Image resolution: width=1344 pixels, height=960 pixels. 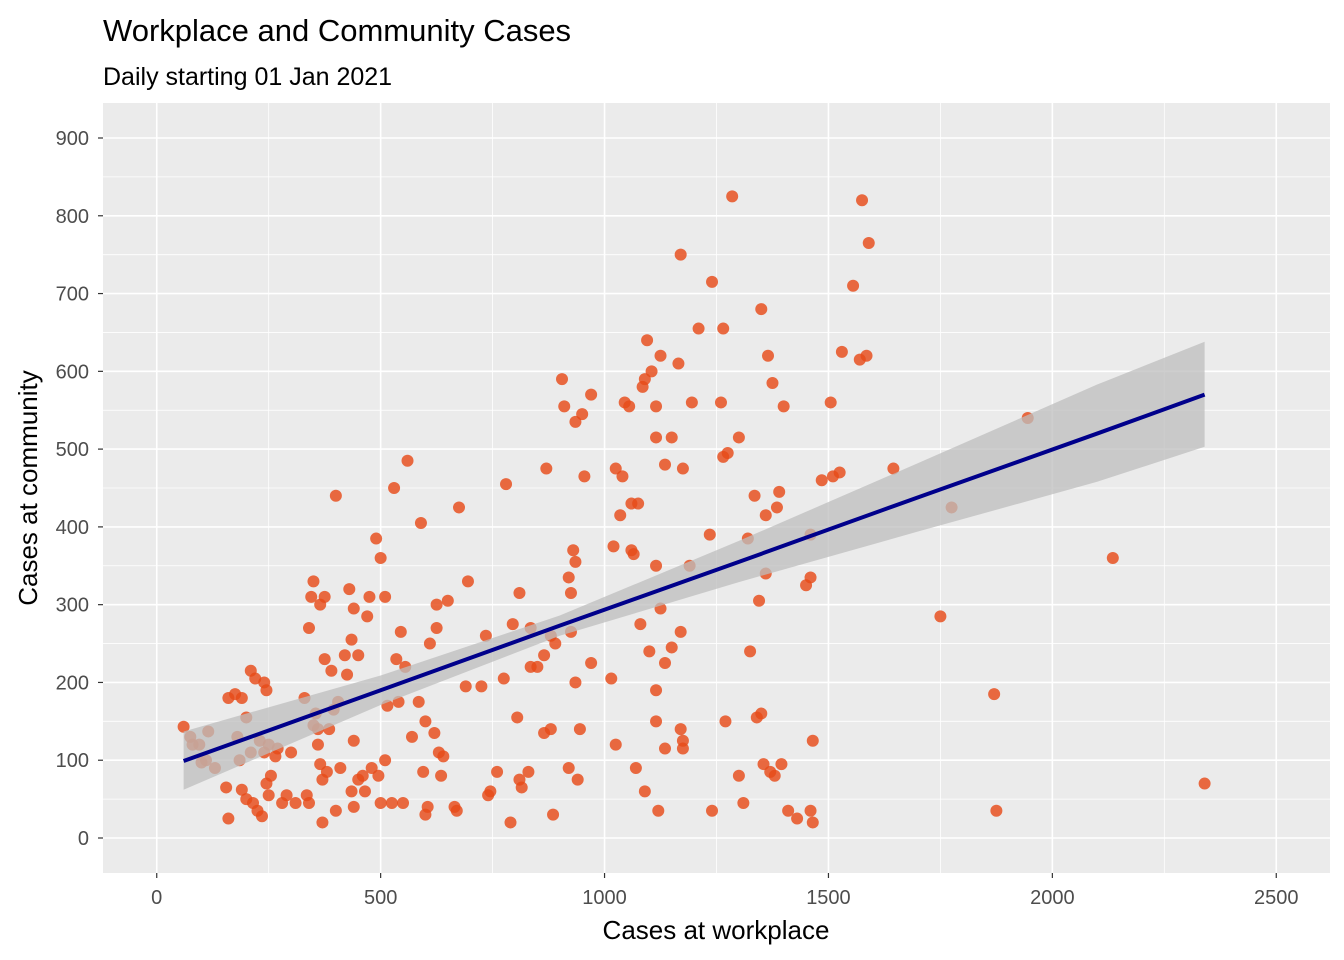 I want to click on y-axis-ticks: 0 100 200 300 400 500 600 700 800 900, so click(x=79, y=489).